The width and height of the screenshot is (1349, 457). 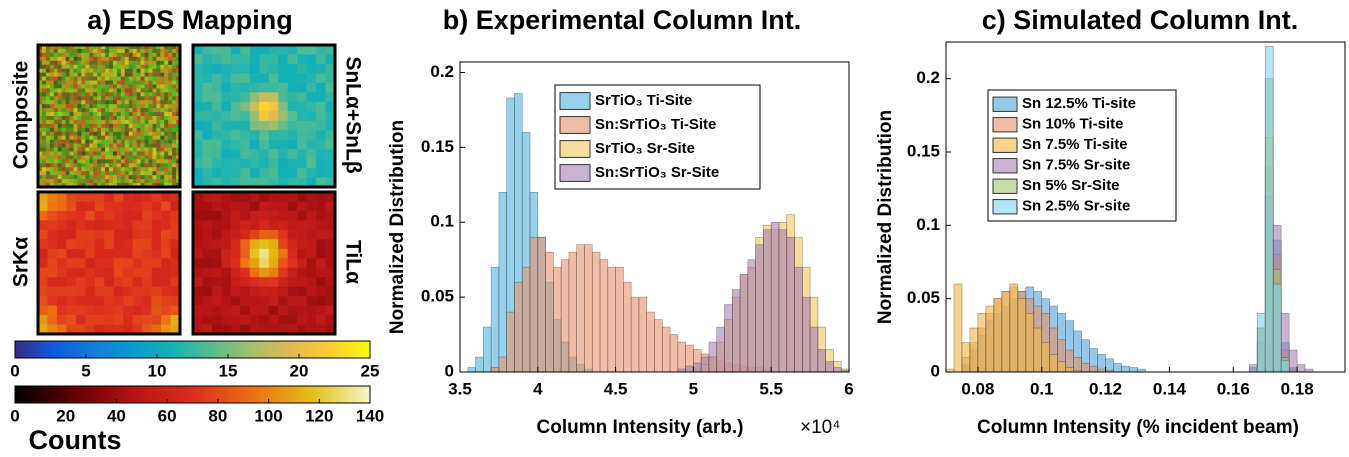 What do you see at coordinates (575, 125) in the screenshot?
I see `legend-swatch` at bounding box center [575, 125].